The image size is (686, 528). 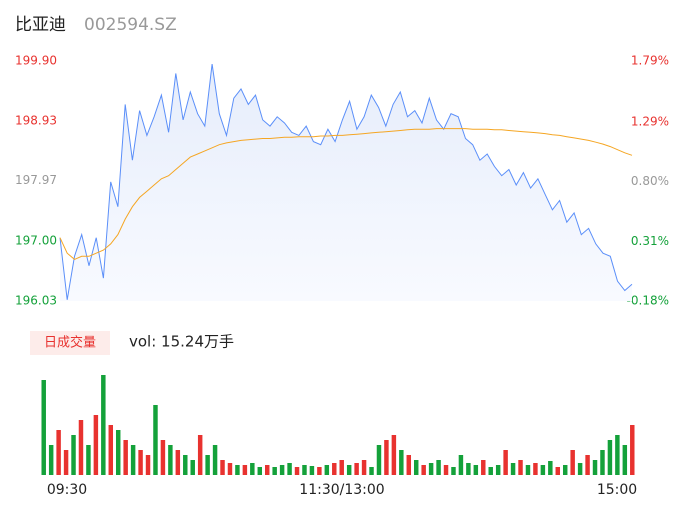 What do you see at coordinates (36, 121) in the screenshot?
I see `y-tick-label: 198.93` at bounding box center [36, 121].